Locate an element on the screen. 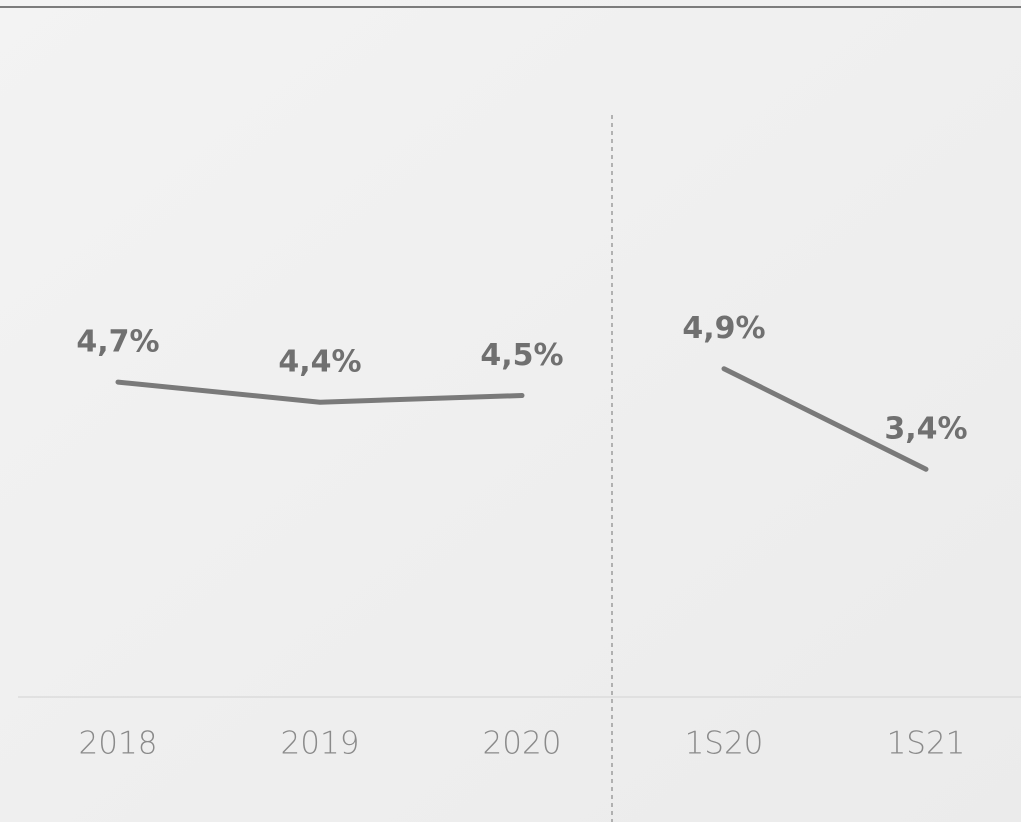 This screenshot has height=822, width=1021. x-tick-label: 2018 is located at coordinates (118, 744).